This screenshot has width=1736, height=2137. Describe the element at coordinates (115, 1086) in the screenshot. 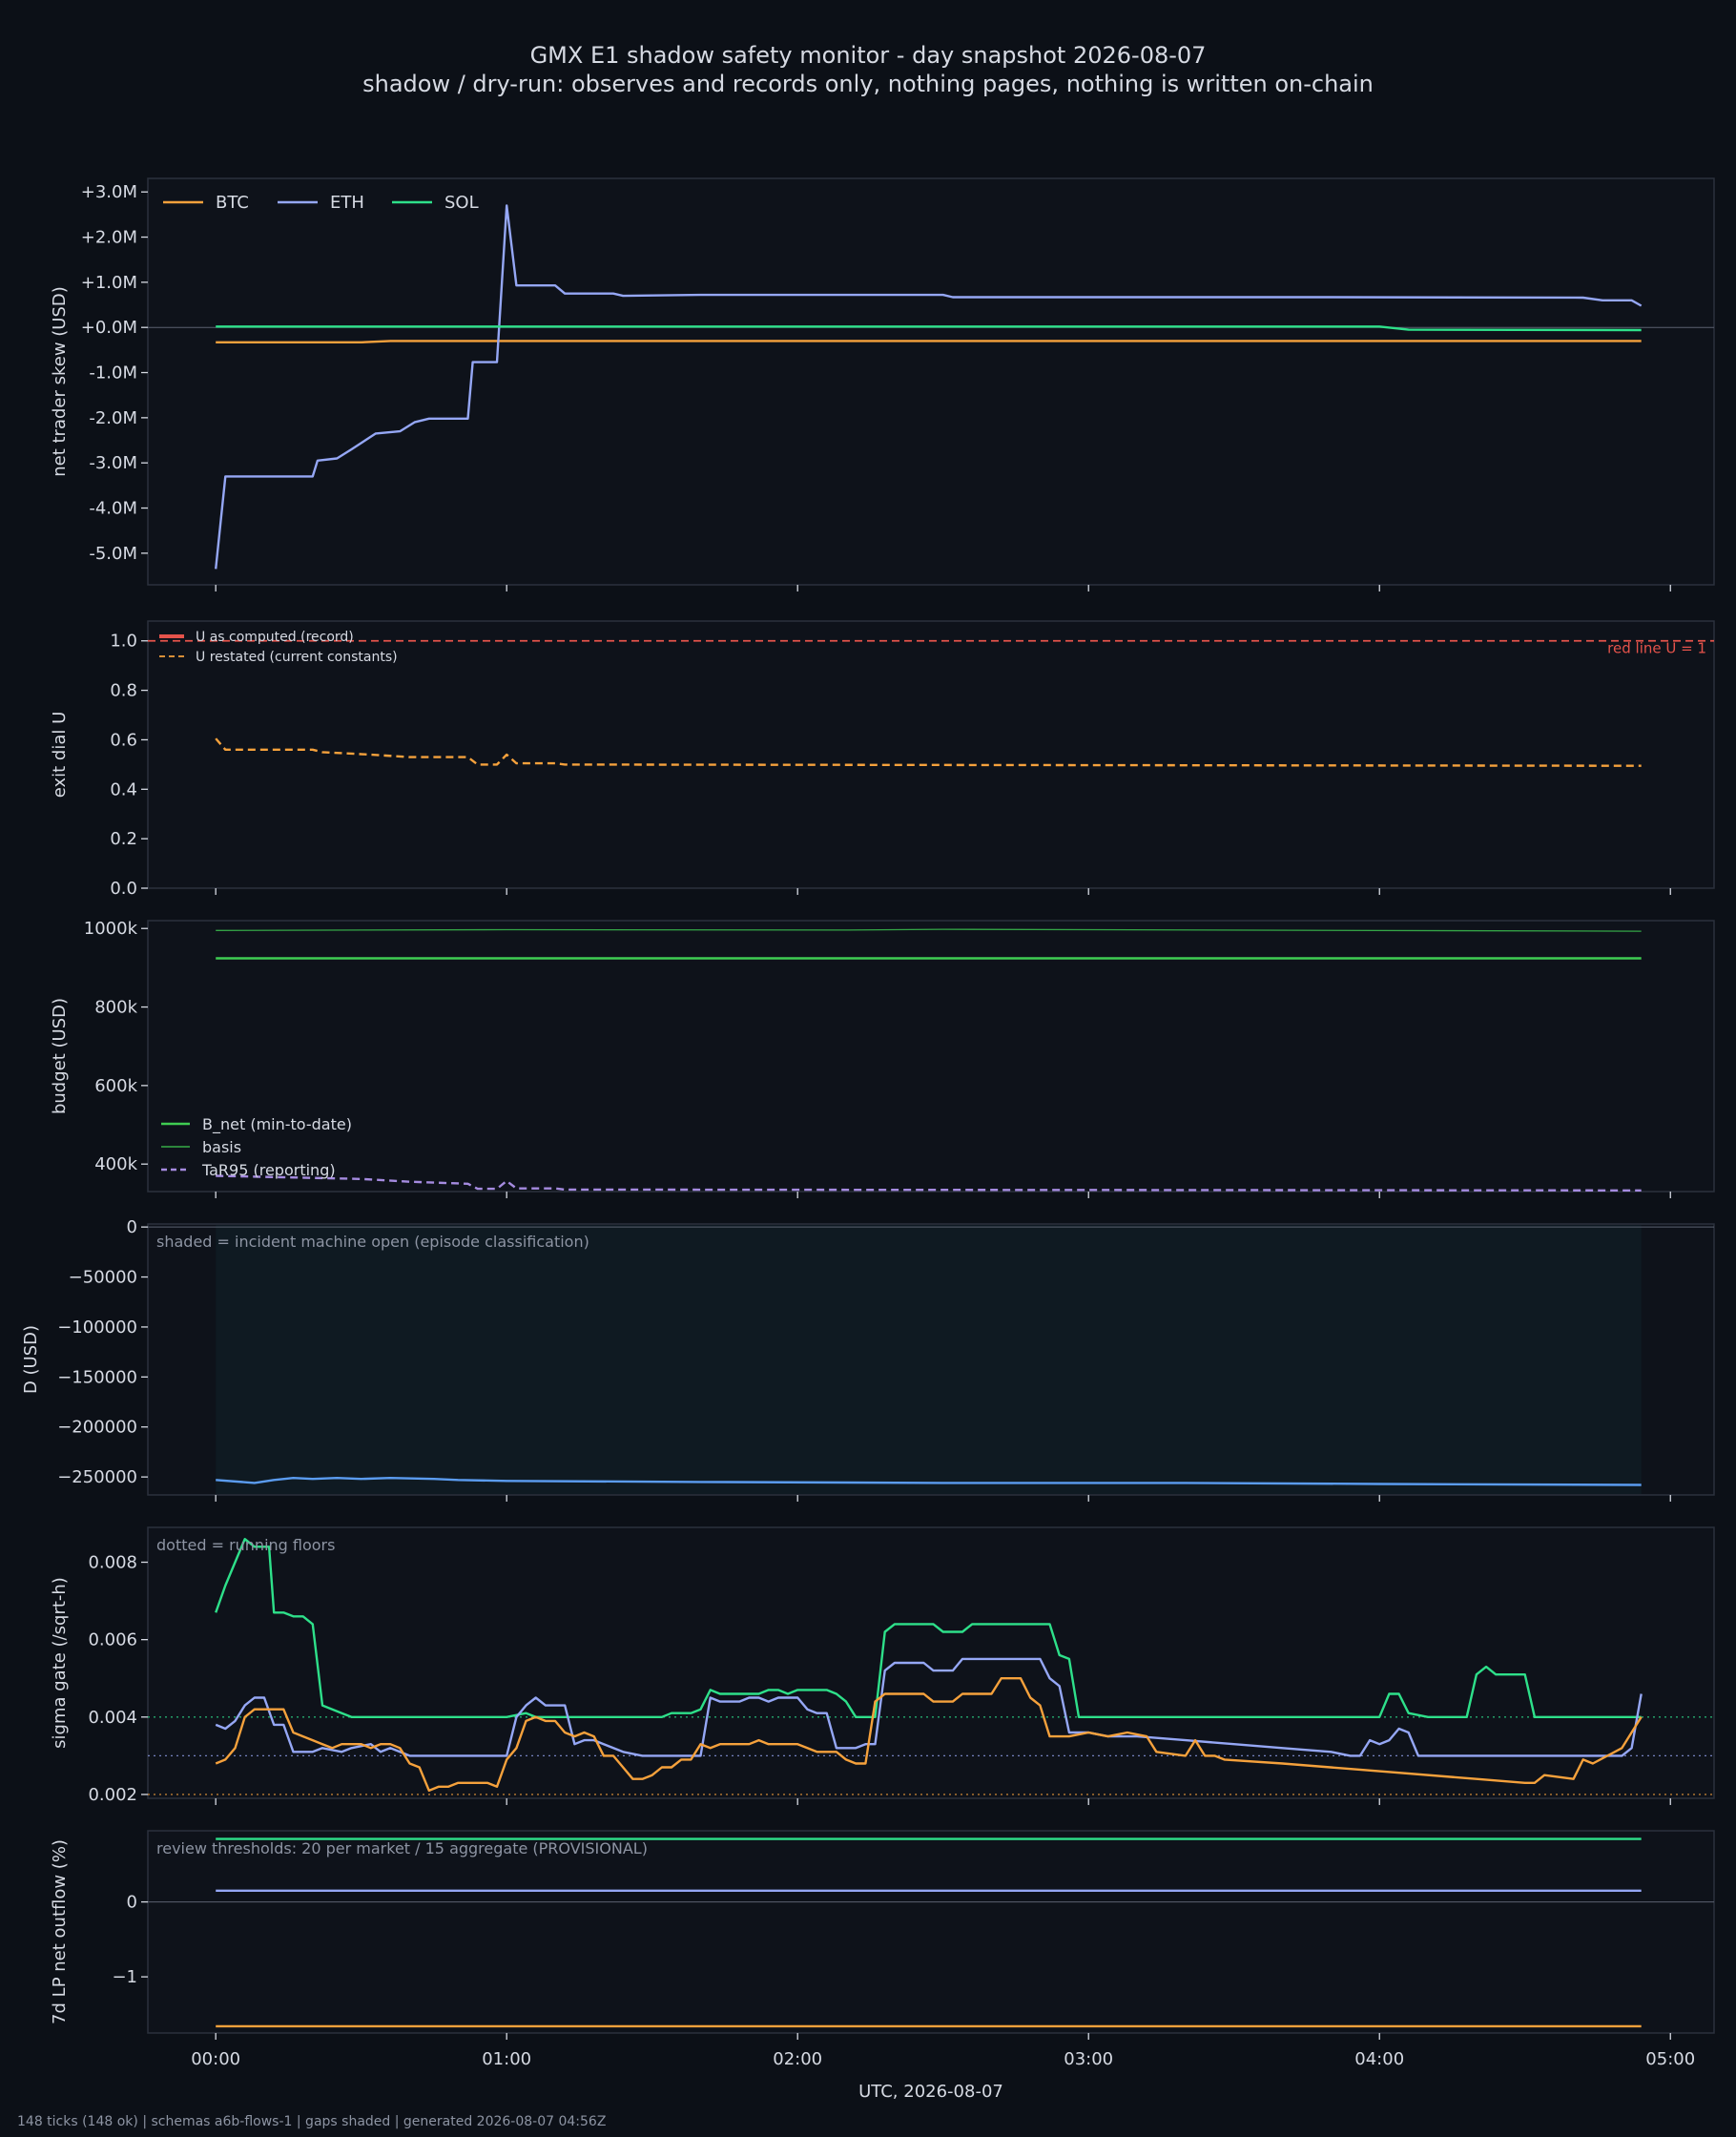

I see `y-tick-label: 600k` at that location.